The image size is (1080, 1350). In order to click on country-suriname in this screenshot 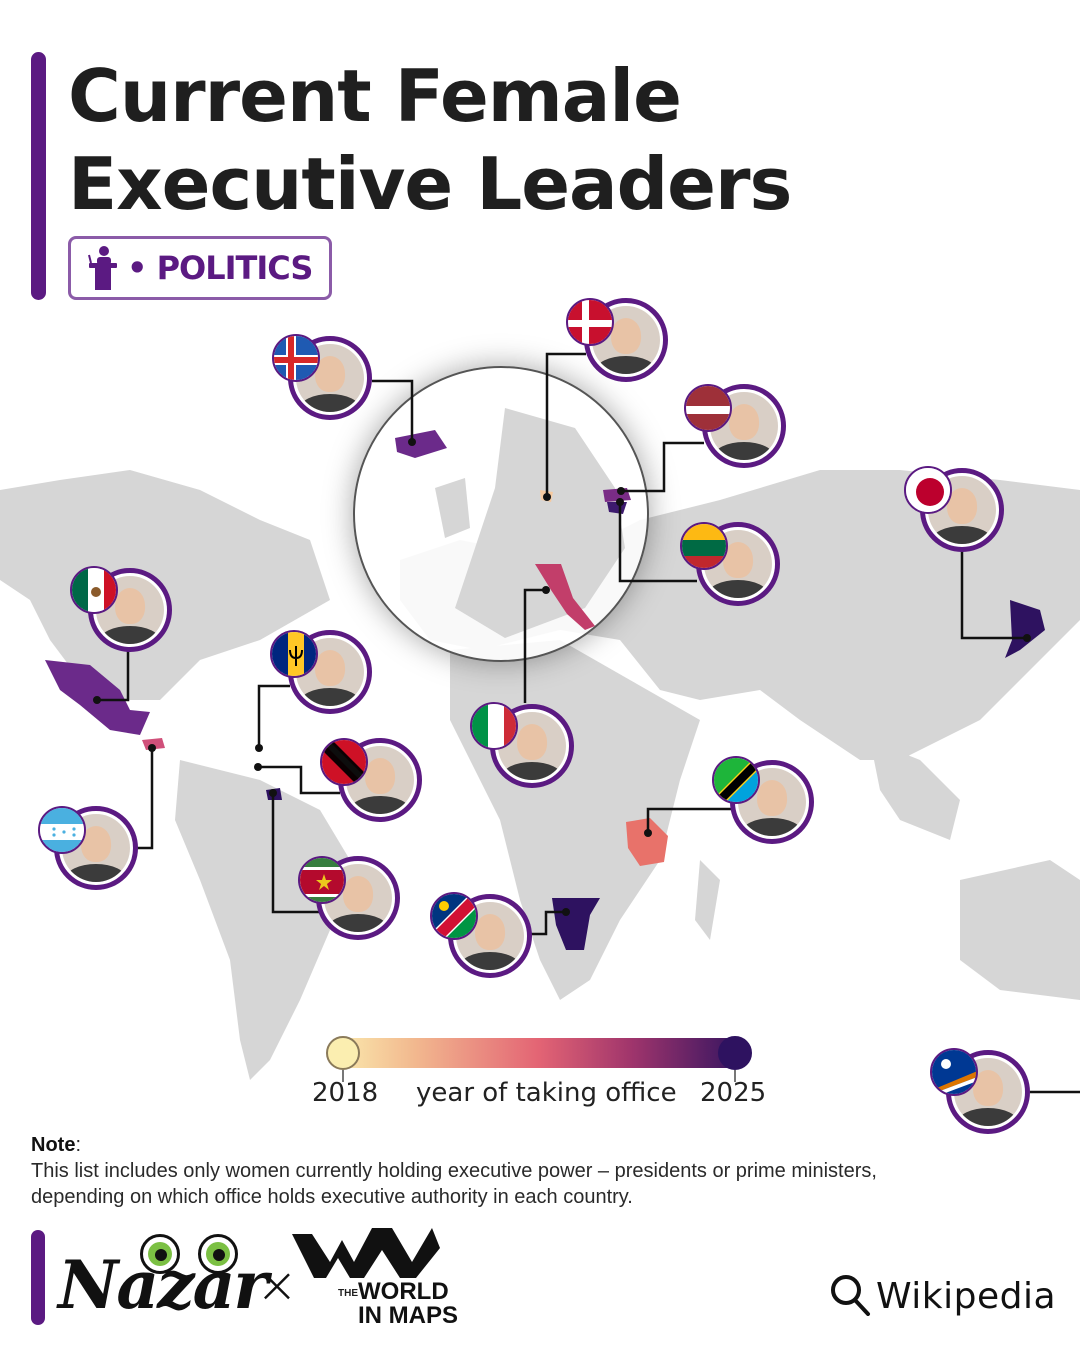, I will do `click(274, 794)`.